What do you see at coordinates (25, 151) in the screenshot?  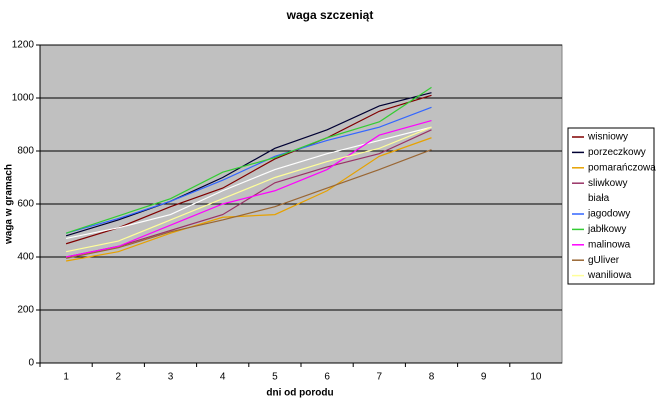 I see `y-tick-label: 800` at bounding box center [25, 151].